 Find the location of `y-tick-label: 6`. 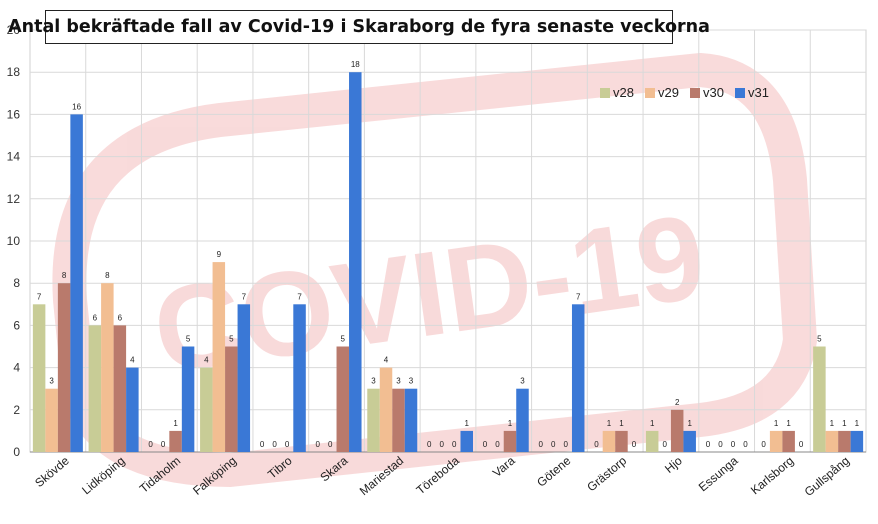

y-tick-label: 6 is located at coordinates (16, 325).